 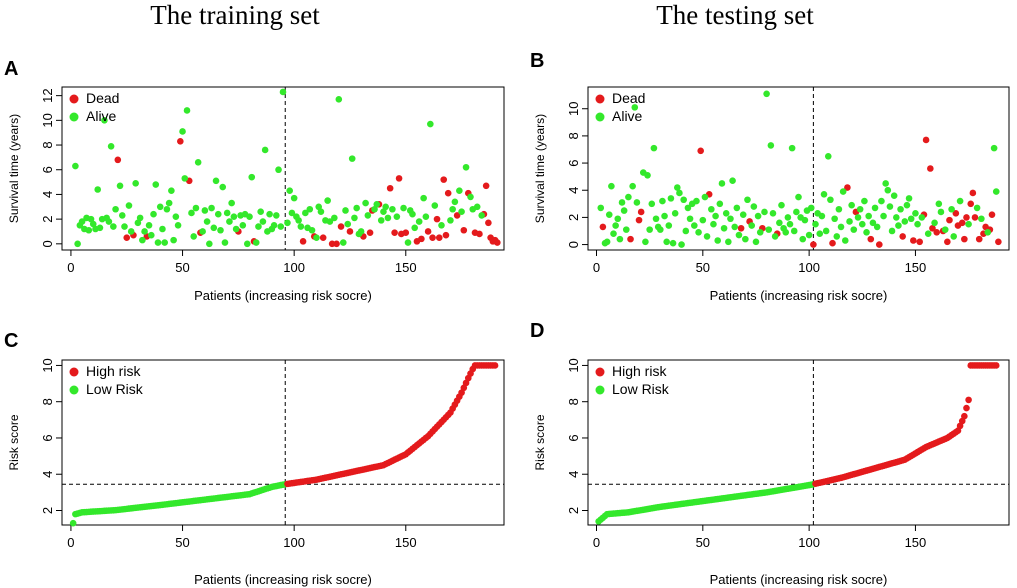 I want to click on panel-letter-d: D, so click(x=537, y=331).